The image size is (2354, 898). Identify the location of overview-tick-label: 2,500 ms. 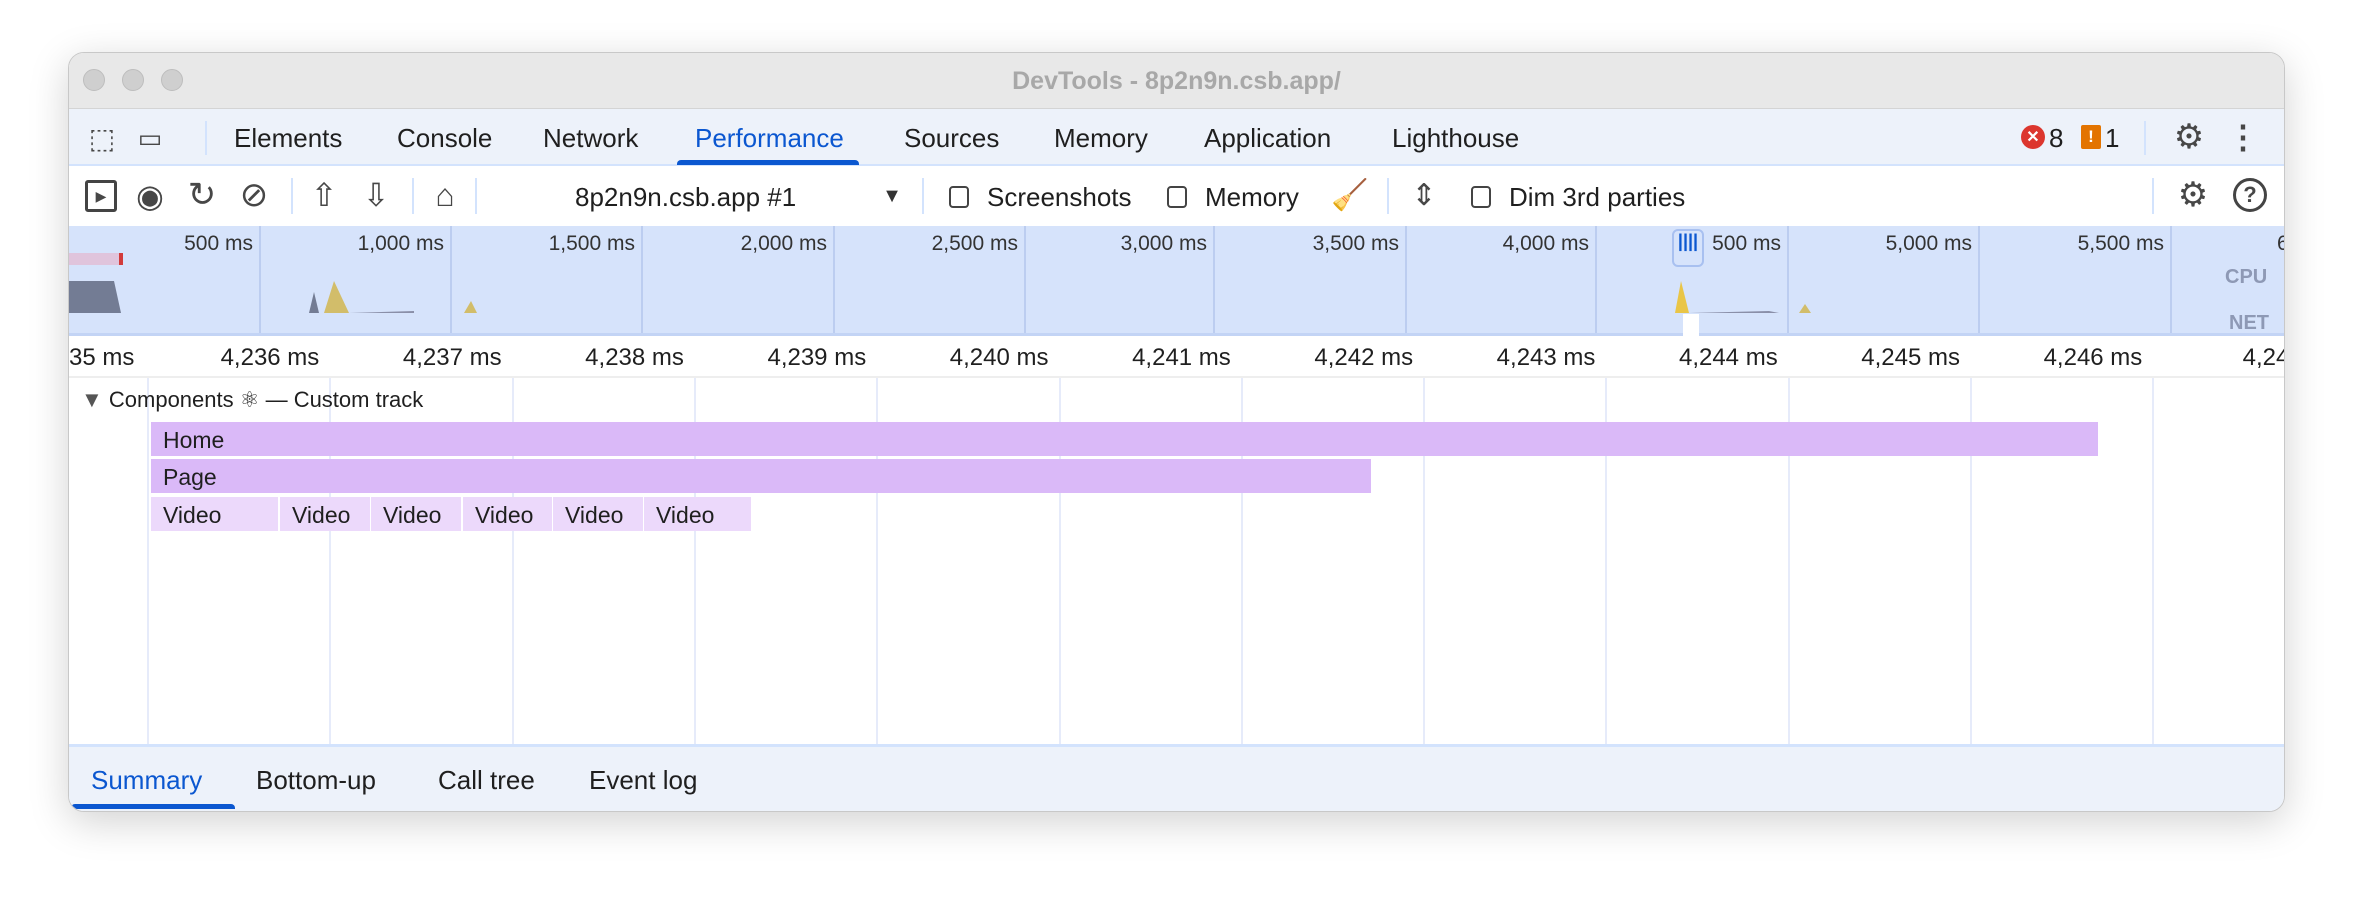
(974, 243).